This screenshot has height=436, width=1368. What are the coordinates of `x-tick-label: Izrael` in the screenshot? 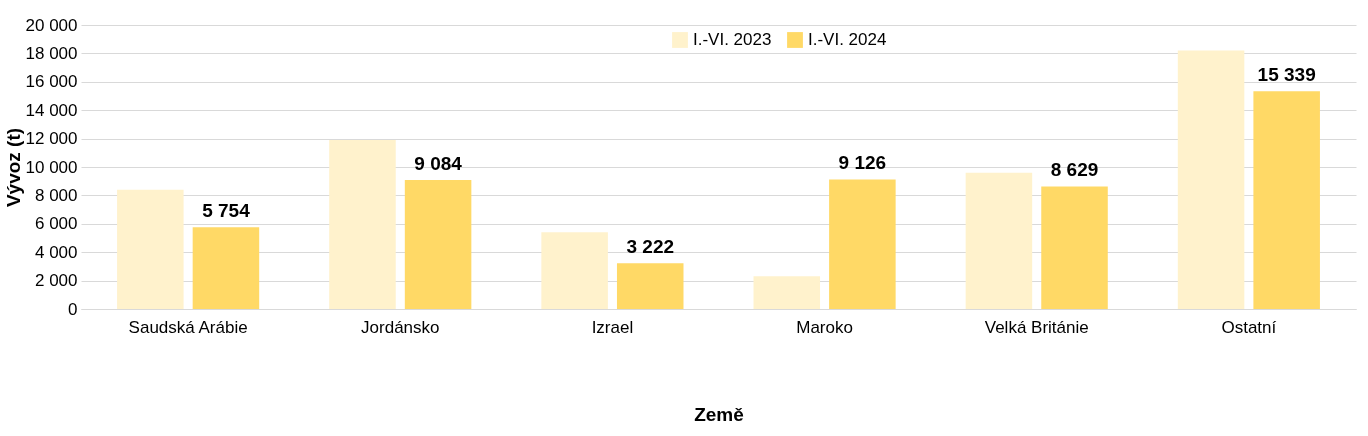 It's located at (612, 327).